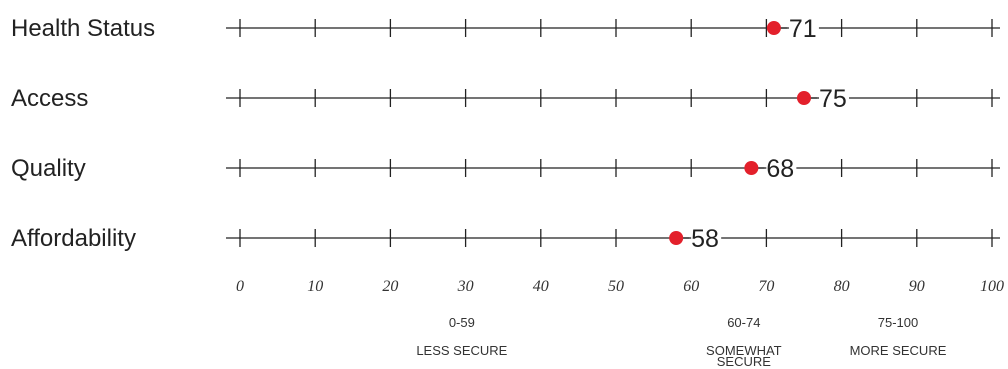  I want to click on category-label-quality: Quality, so click(48, 168).